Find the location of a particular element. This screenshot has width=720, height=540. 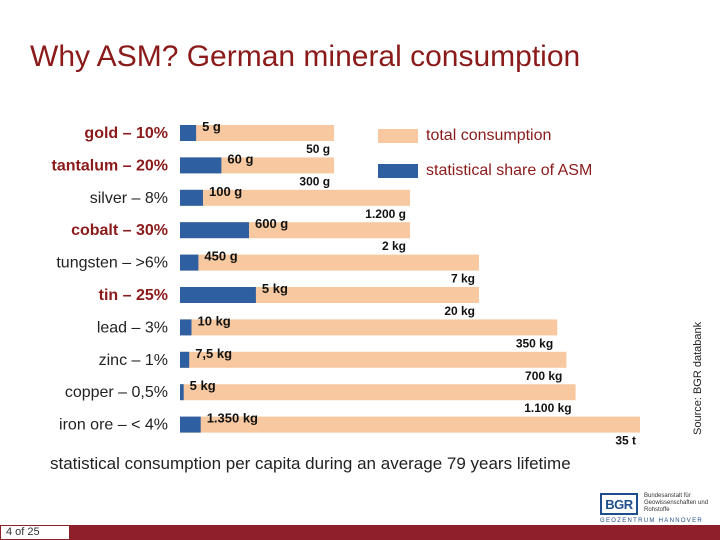

page-title: Why ASM? German mineral consumption is located at coordinates (305, 56).